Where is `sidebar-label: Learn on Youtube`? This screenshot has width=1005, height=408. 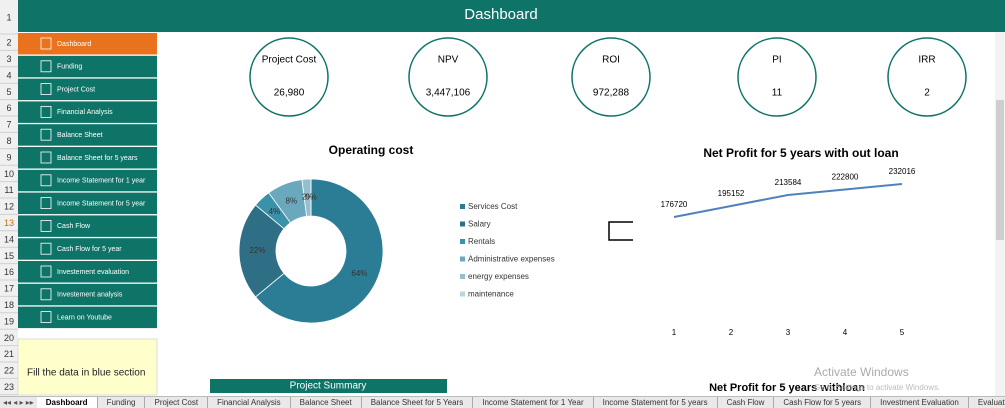 sidebar-label: Learn on Youtube is located at coordinates (84, 317).